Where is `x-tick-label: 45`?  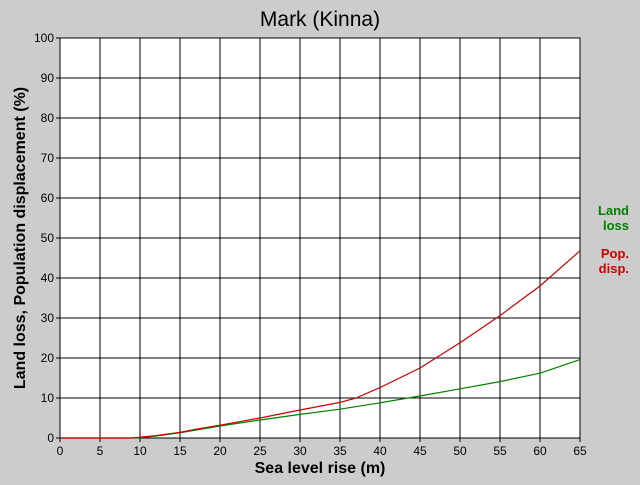 x-tick-label: 45 is located at coordinates (420, 451).